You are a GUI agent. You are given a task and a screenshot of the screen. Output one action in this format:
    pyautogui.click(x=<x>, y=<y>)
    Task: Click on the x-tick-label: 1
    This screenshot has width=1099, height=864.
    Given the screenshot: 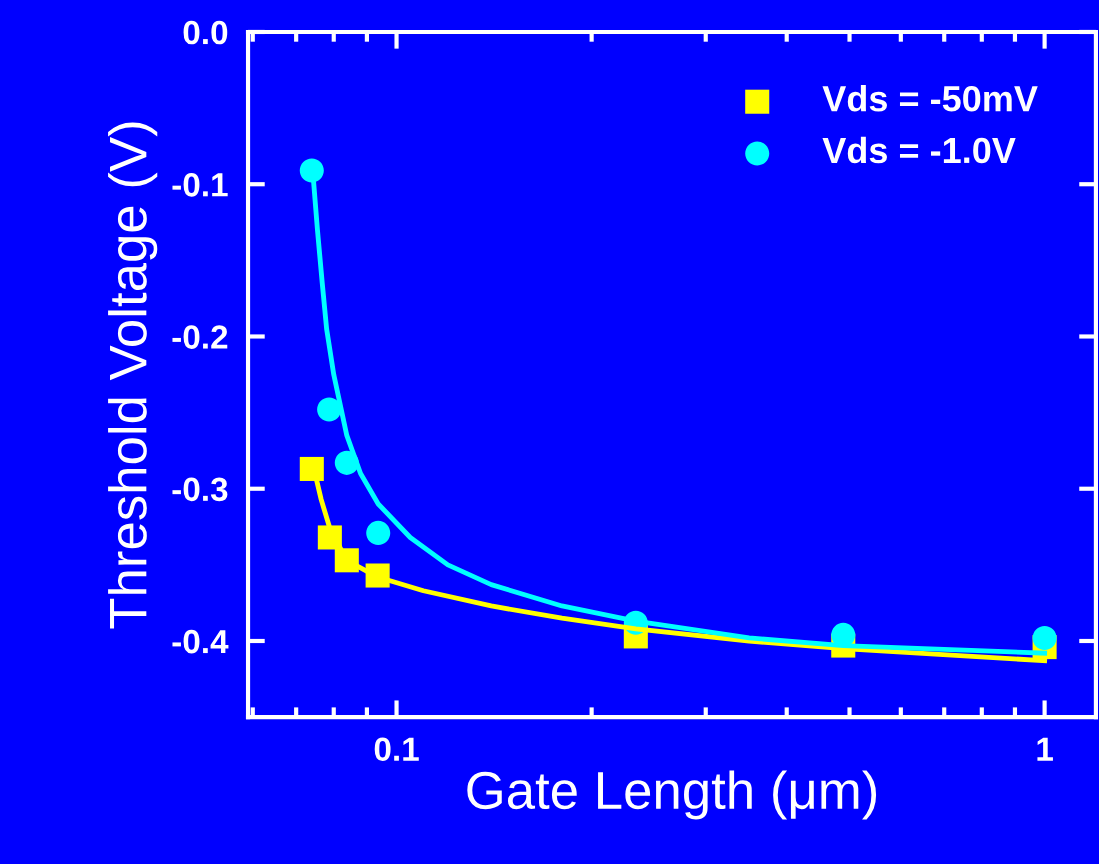 What is the action you would take?
    pyautogui.click(x=1045, y=749)
    